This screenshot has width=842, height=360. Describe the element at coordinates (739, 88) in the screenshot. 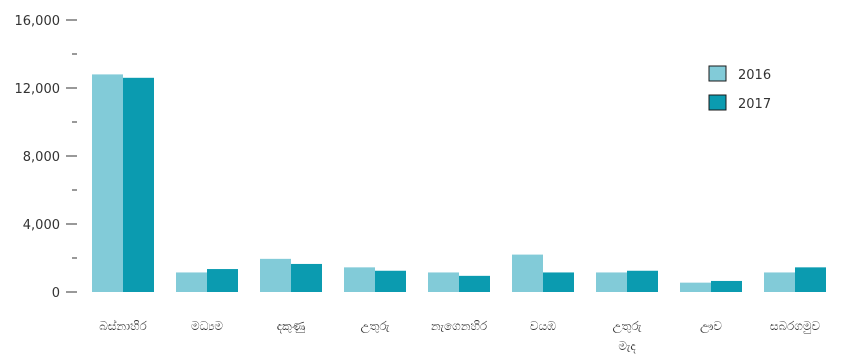

I see `legend: 2016 2017` at that location.